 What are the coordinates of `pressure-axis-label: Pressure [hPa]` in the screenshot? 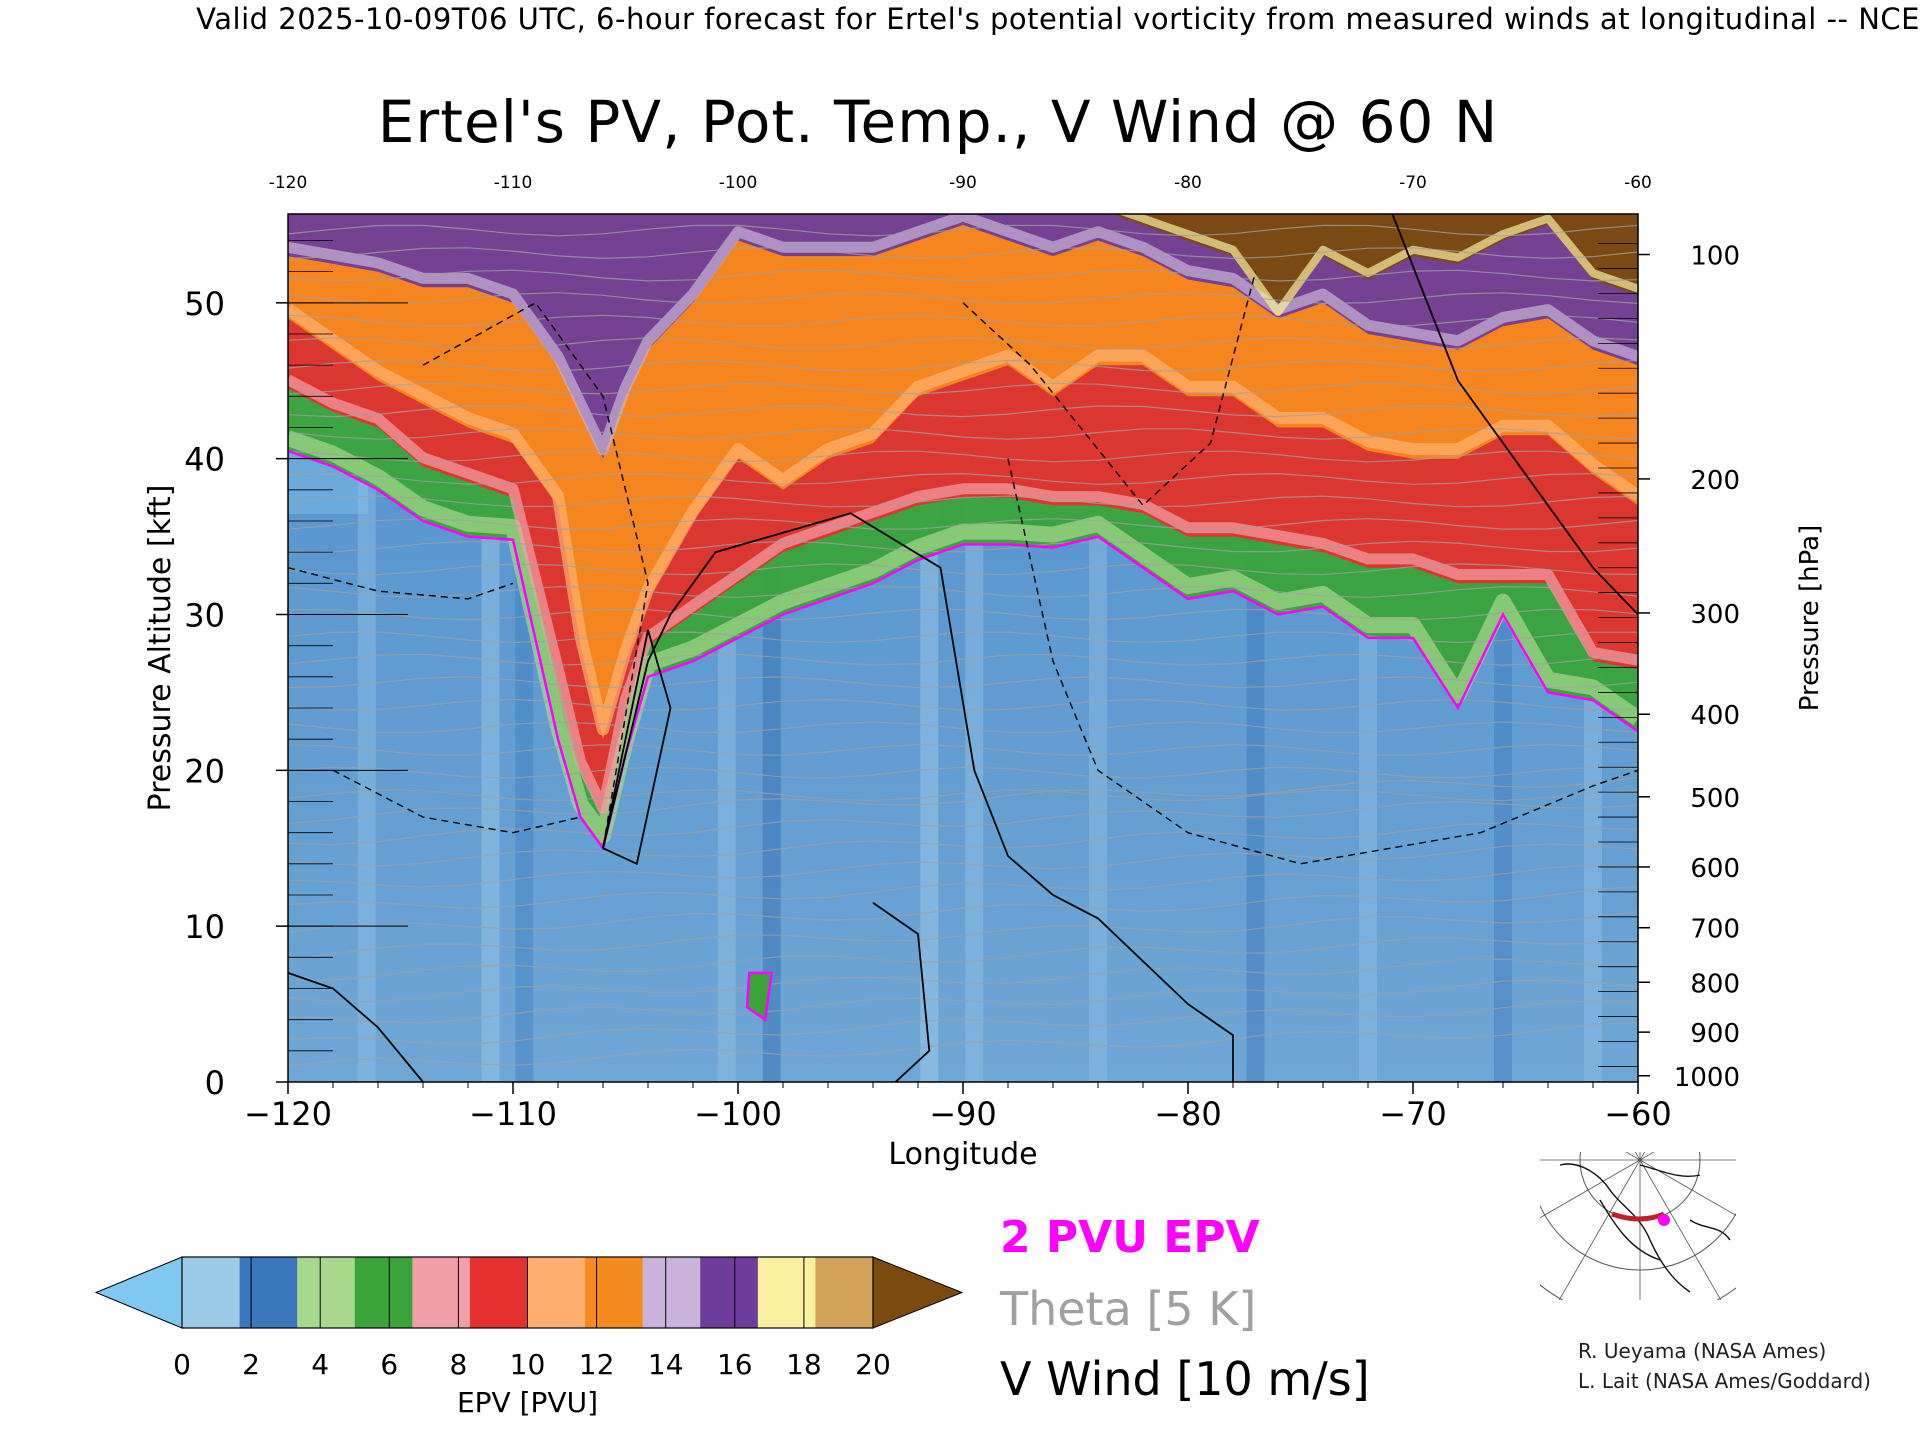 It's located at (1810, 618).